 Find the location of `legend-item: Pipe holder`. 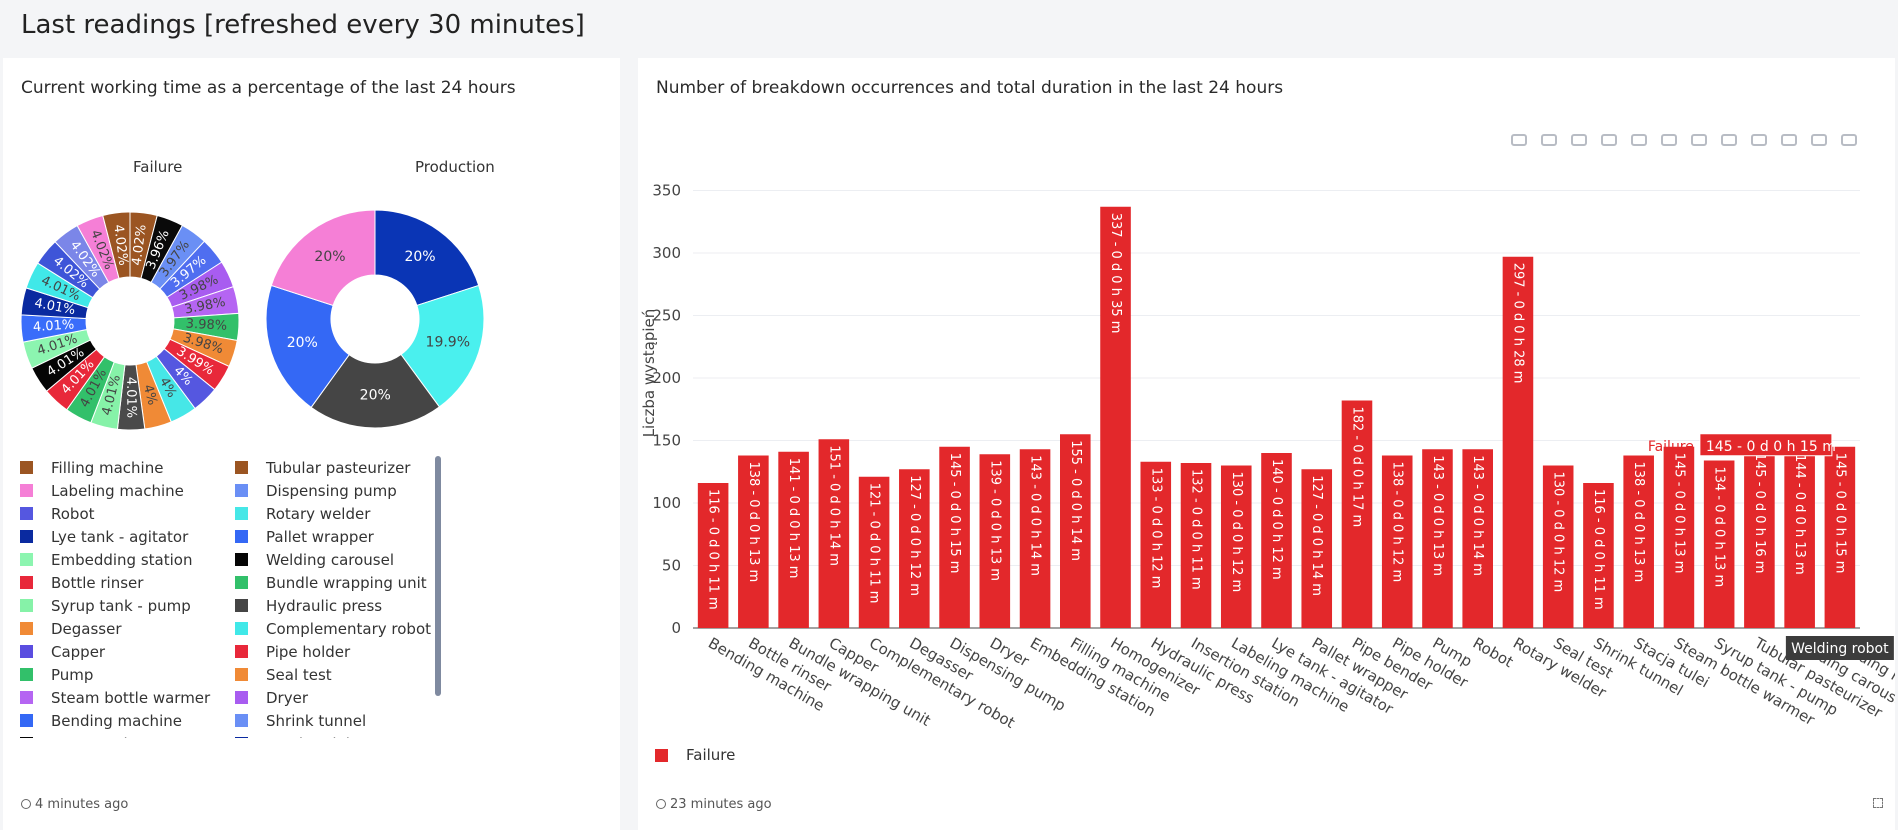

legend-item: Pipe holder is located at coordinates (337, 651).